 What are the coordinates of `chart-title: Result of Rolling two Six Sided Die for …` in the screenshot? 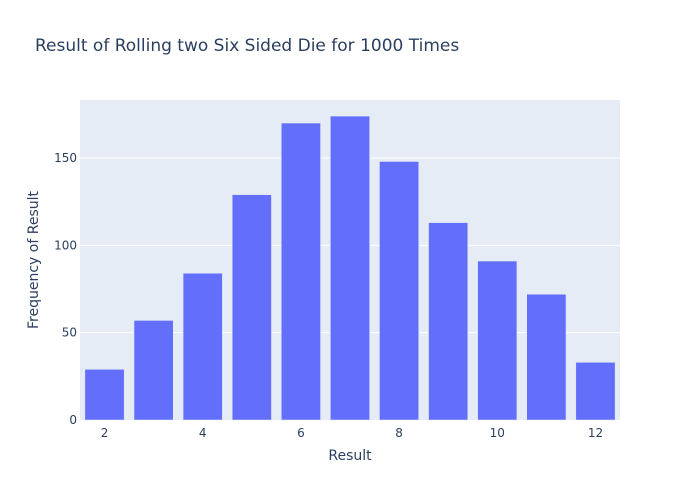 It's located at (247, 46).